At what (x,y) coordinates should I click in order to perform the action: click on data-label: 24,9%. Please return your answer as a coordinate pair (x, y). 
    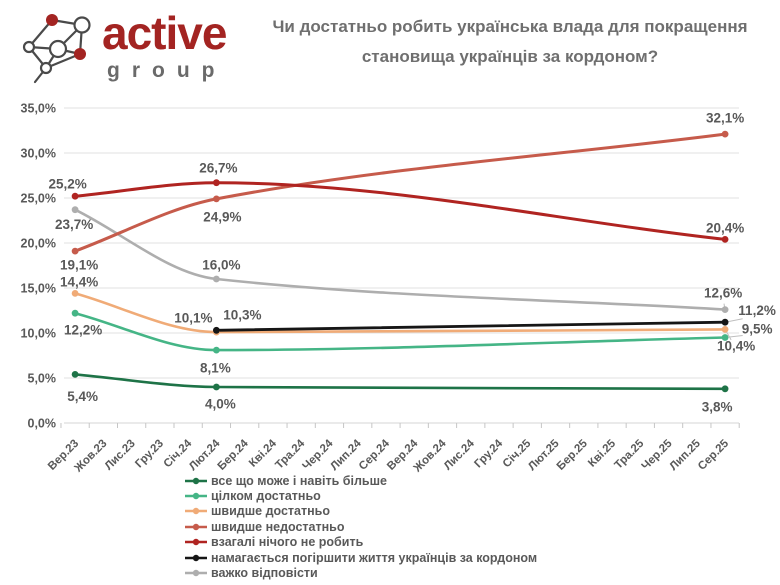
    Looking at the image, I should click on (222, 216).